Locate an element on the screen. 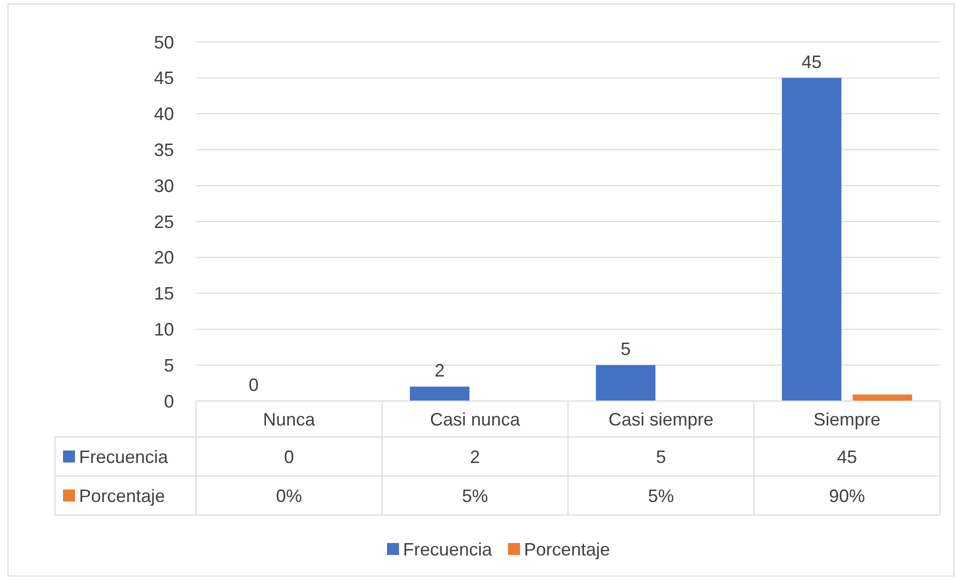 This screenshot has width=956, height=580. y-tick-label: 50 is located at coordinates (164, 42).